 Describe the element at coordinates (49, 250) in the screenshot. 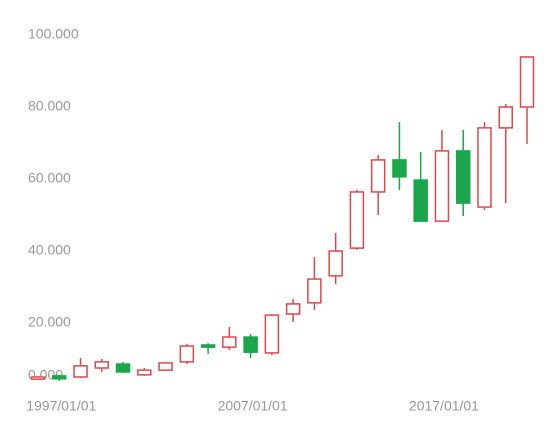

I see `y-tick-label: 40.000` at that location.